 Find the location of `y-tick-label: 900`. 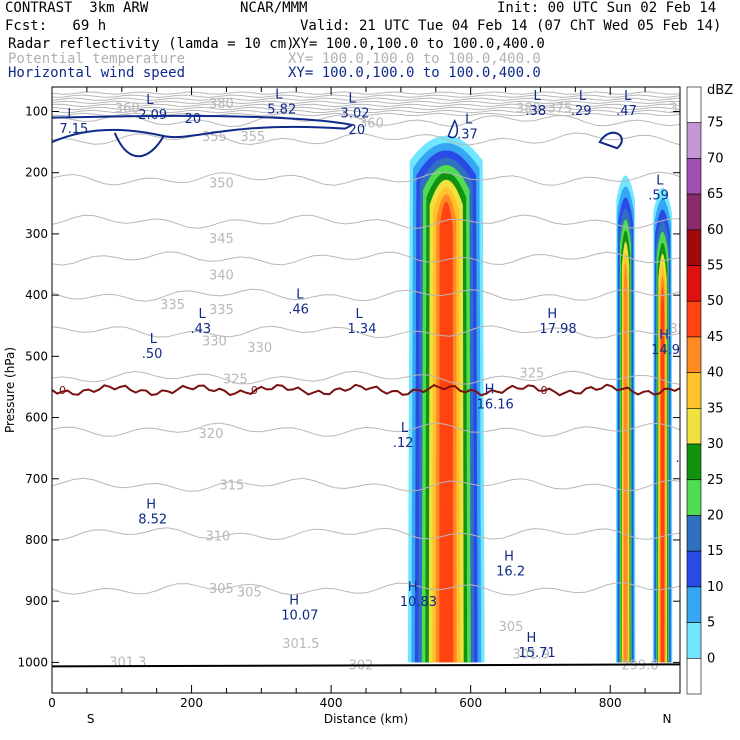

y-tick-label: 900 is located at coordinates (36, 601).